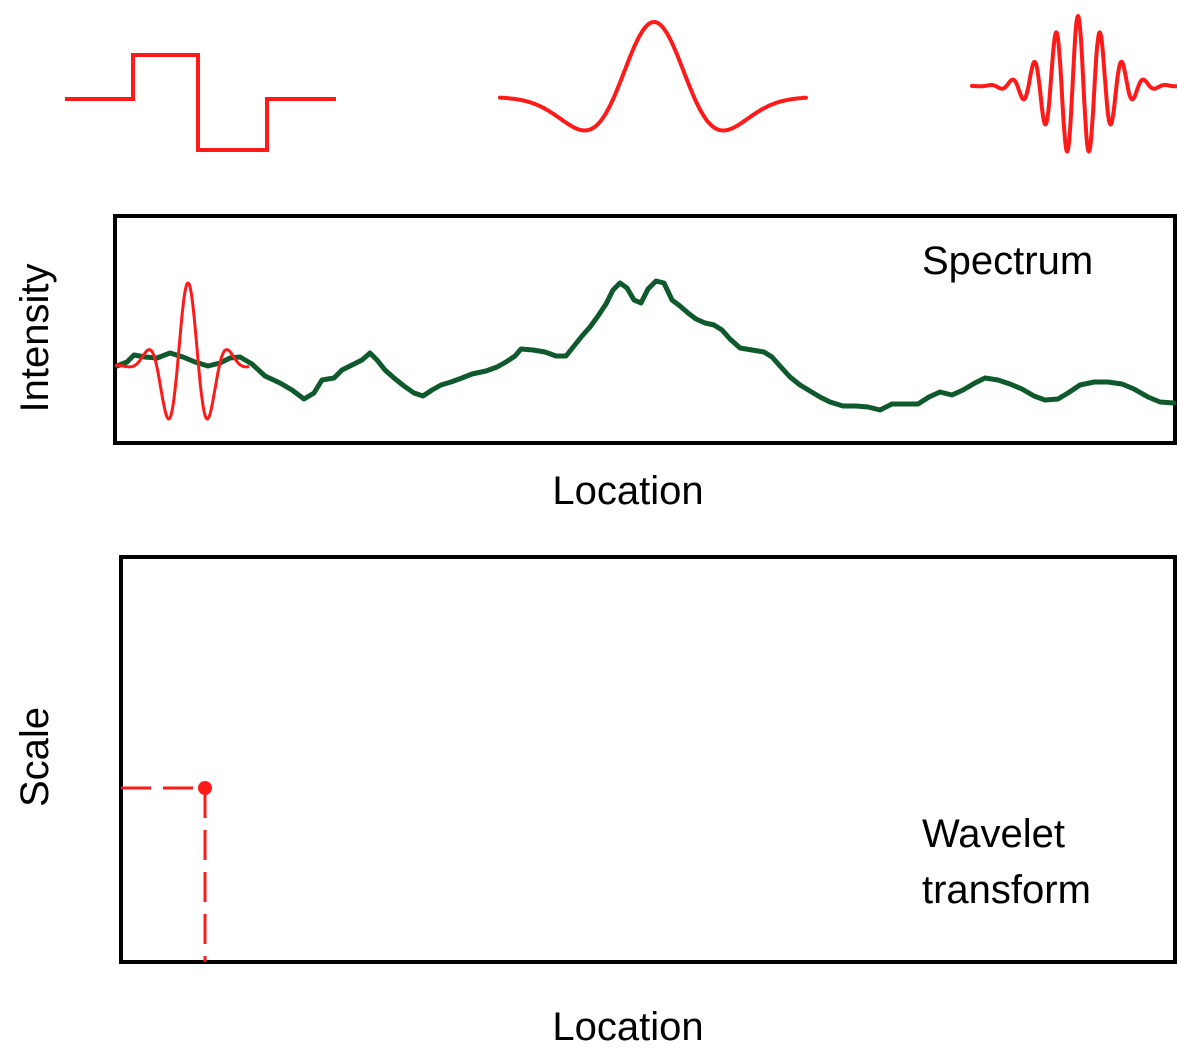 The width and height of the screenshot is (1177, 1048). What do you see at coordinates (627, 491) in the screenshot?
I see `spectrum-location-label: Location` at bounding box center [627, 491].